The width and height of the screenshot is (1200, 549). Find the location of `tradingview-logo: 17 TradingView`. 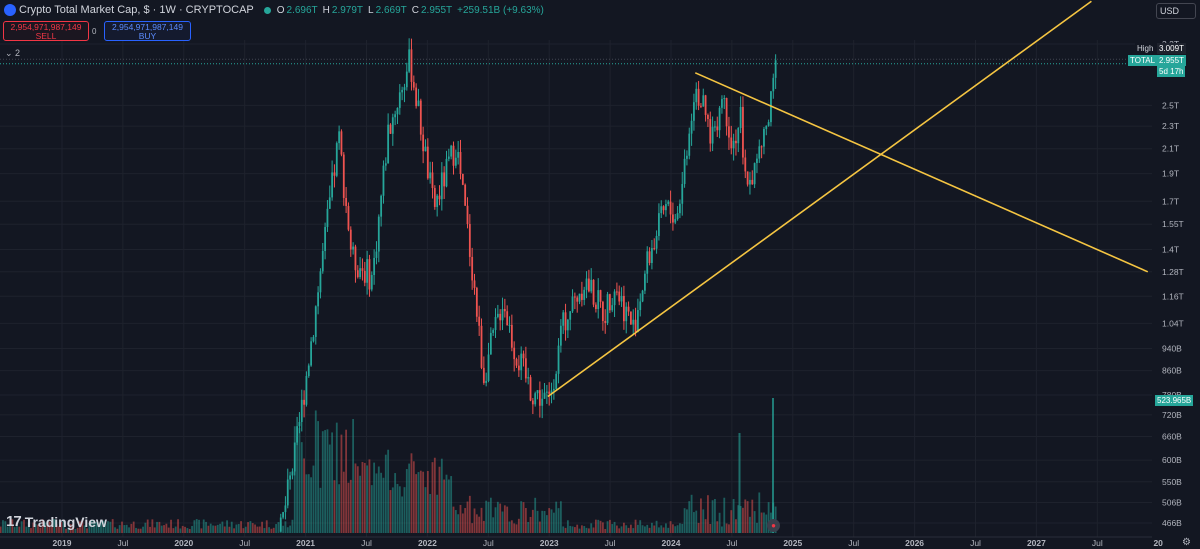

tradingview-logo: 17 TradingView is located at coordinates (56, 521).